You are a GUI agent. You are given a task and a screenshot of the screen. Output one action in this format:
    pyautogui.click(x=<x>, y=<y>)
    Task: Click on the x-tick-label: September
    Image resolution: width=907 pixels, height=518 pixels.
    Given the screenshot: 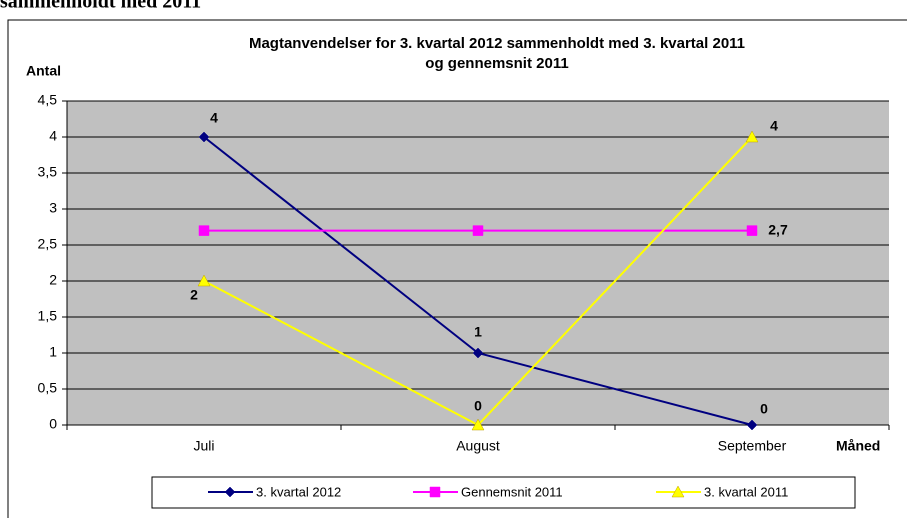 What is the action you would take?
    pyautogui.click(x=752, y=446)
    